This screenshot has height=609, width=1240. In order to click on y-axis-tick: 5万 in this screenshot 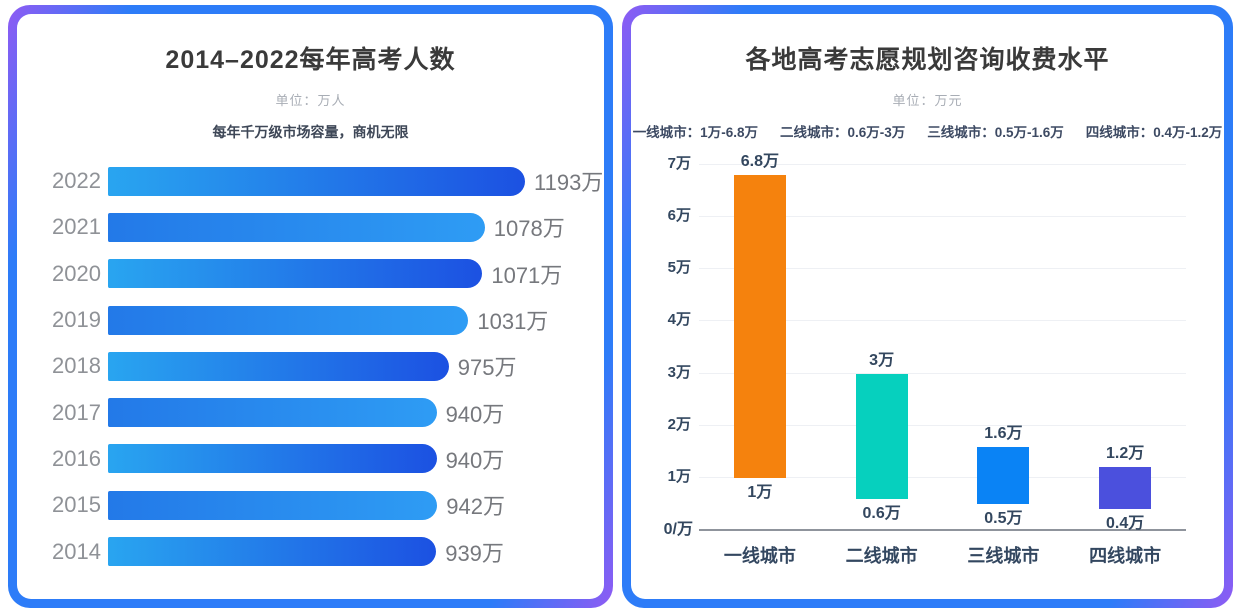, I will do `click(679, 268)`.